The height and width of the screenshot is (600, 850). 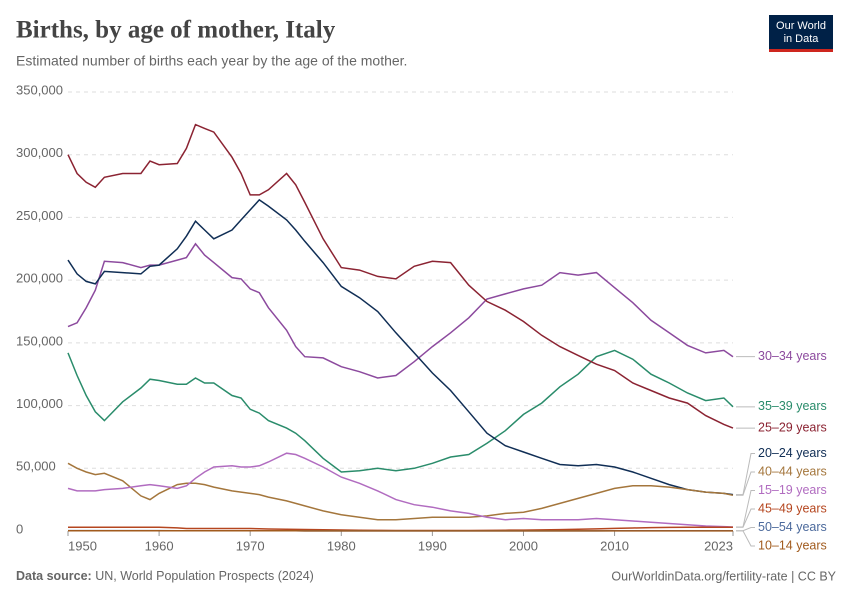 I want to click on y-tick-label: 100,000, so click(x=39, y=403).